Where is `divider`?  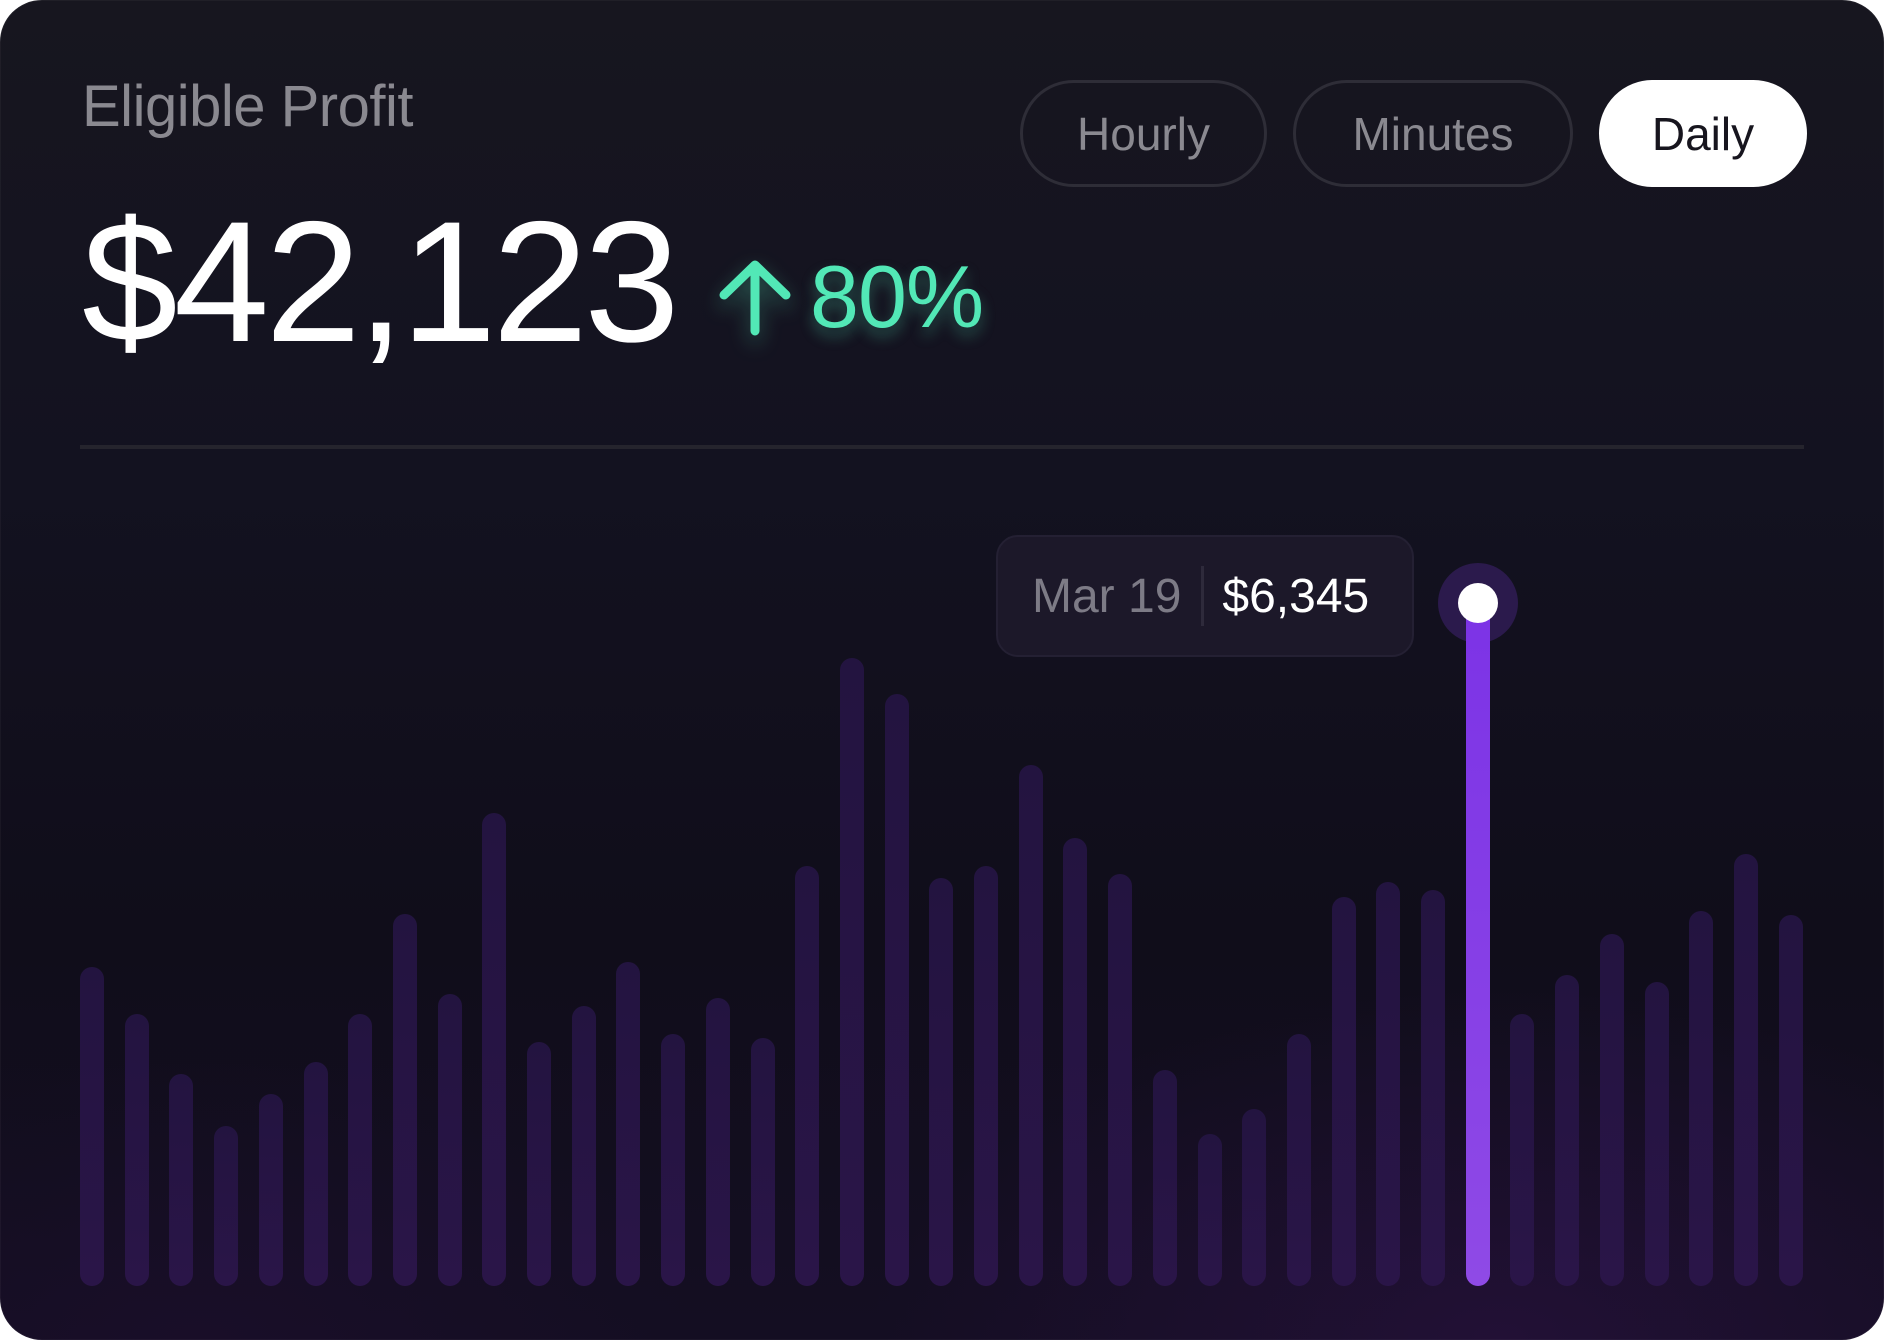
divider is located at coordinates (942, 447).